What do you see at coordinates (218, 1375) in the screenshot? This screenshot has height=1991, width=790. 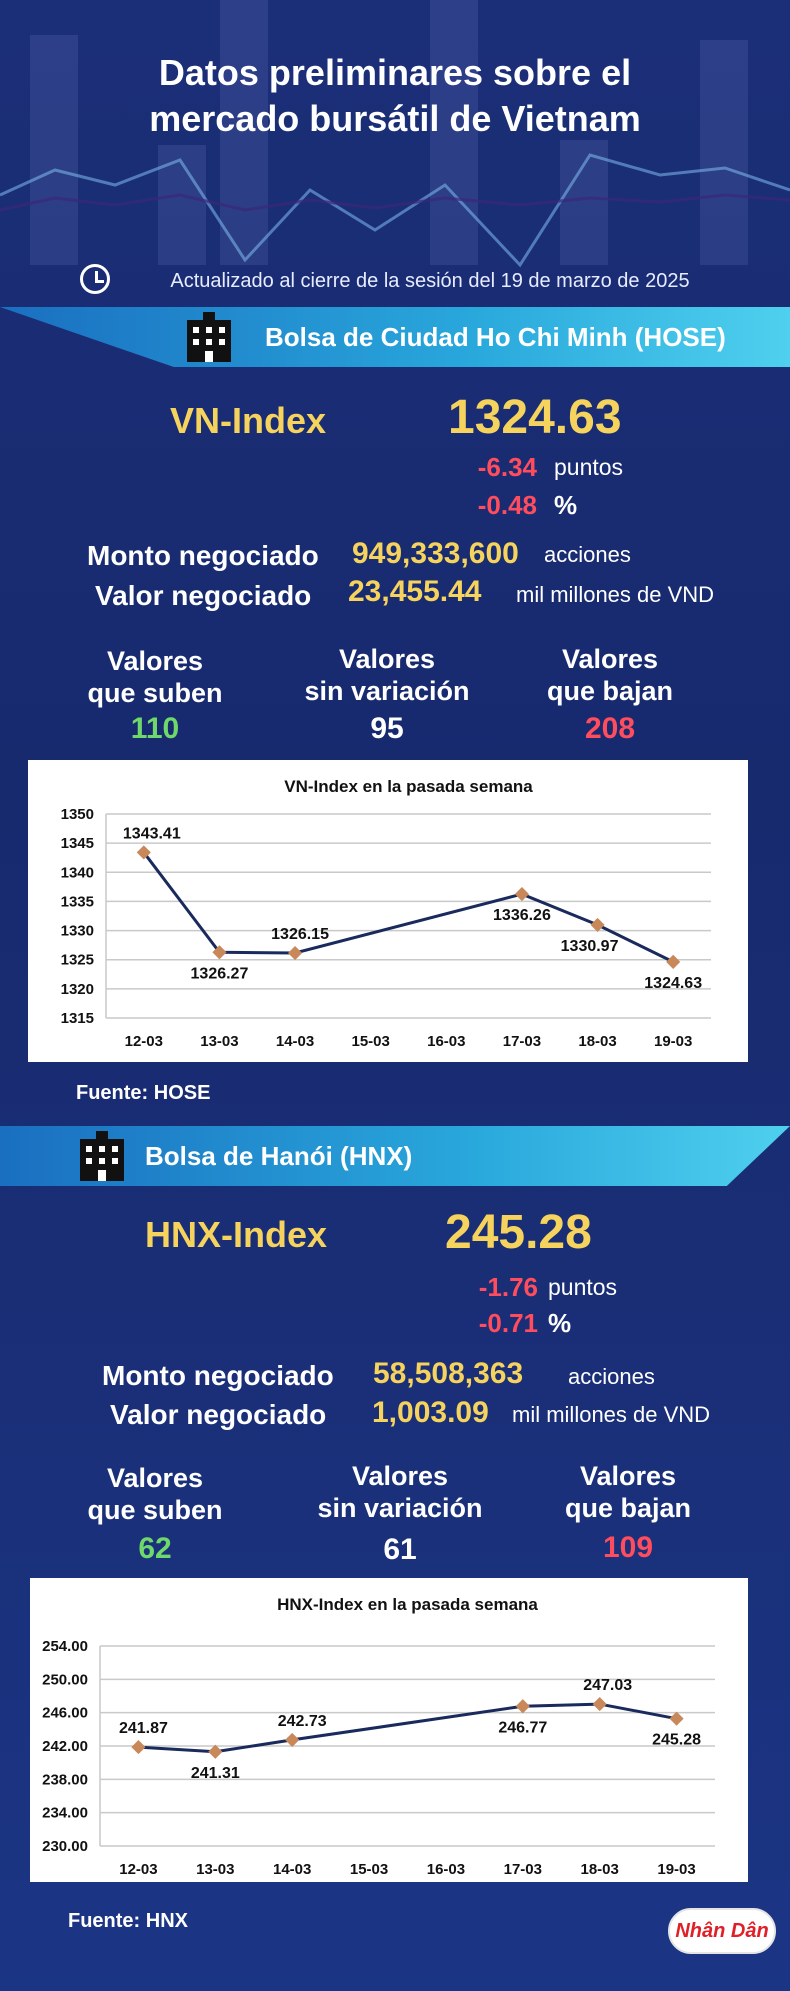 I see `hnx-volume-label: Monto negociado` at bounding box center [218, 1375].